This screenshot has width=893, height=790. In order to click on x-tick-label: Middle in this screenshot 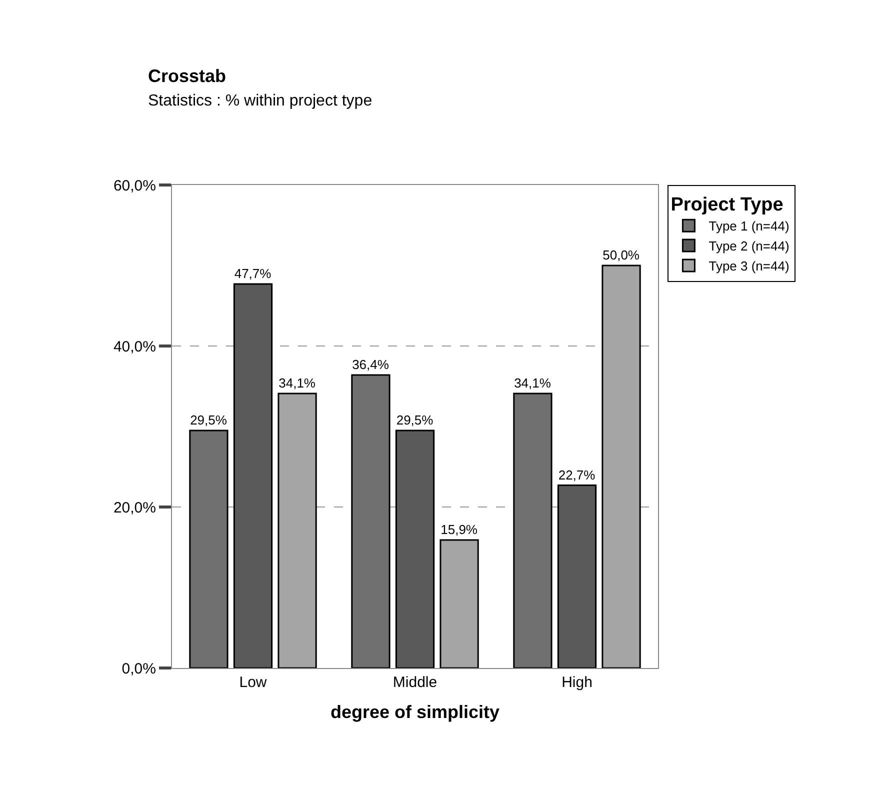, I will do `click(415, 682)`.